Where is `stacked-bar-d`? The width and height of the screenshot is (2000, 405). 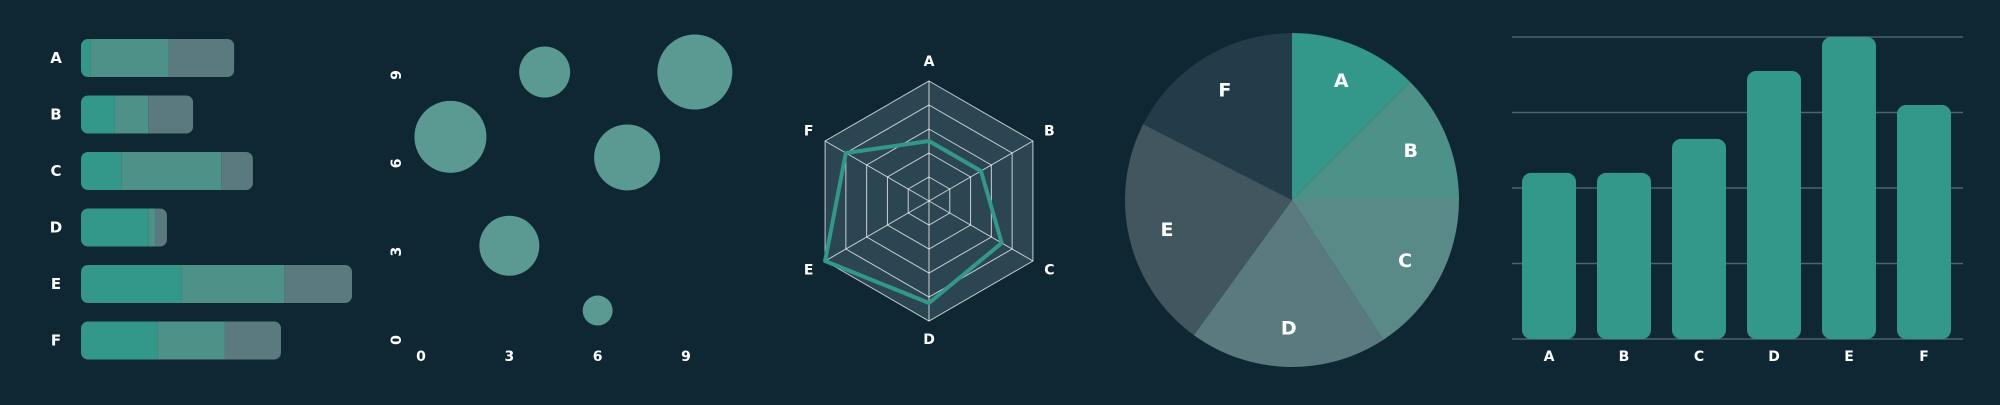 stacked-bar-d is located at coordinates (124, 227).